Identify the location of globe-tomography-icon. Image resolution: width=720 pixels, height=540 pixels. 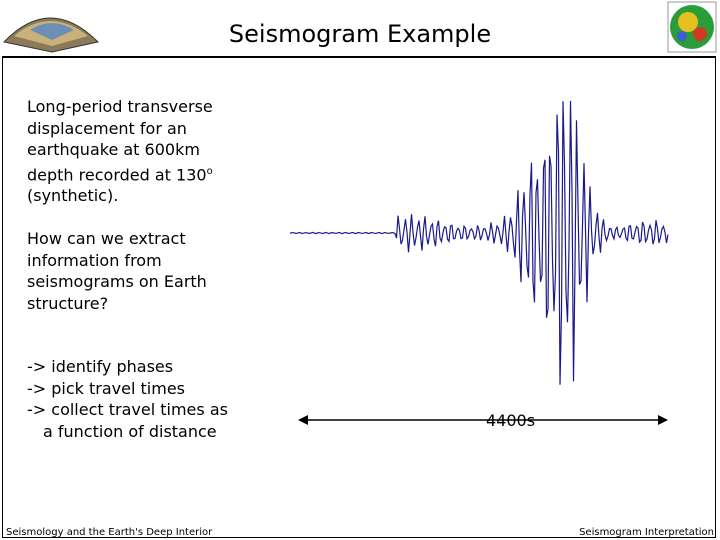
(692, 27).